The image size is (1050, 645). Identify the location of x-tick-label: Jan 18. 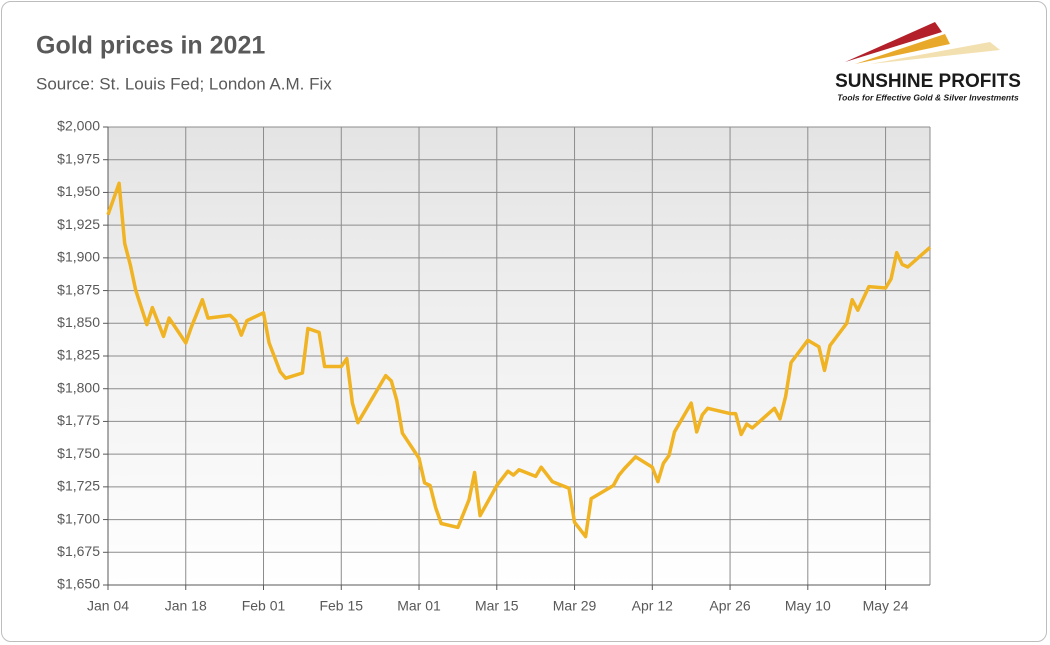
(186, 606).